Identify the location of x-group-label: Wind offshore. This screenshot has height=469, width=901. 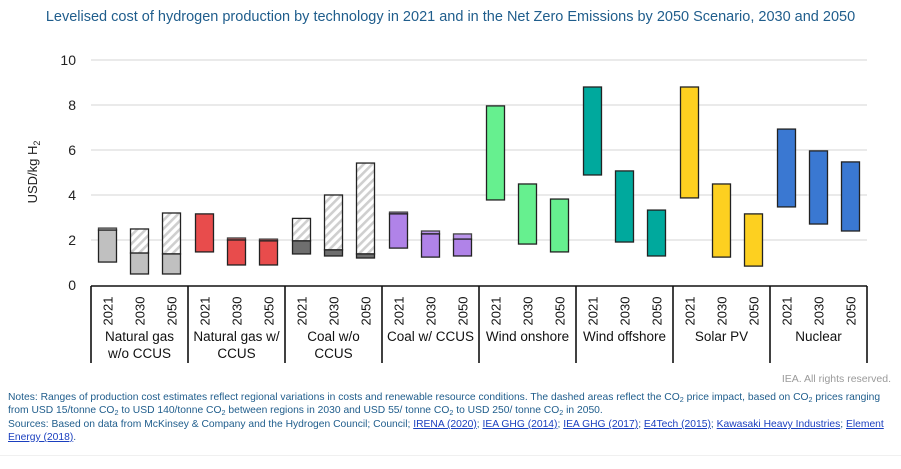
(624, 336).